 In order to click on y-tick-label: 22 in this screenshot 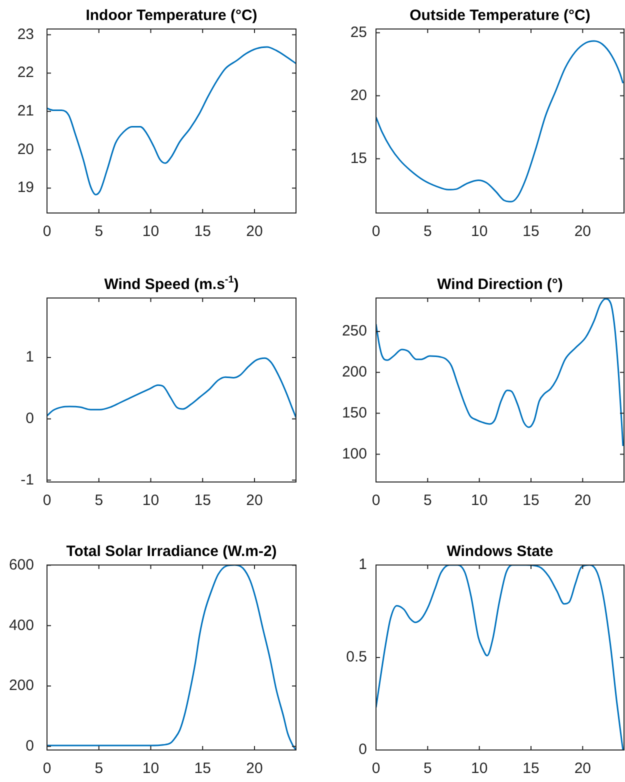, I will do `click(25, 73)`.